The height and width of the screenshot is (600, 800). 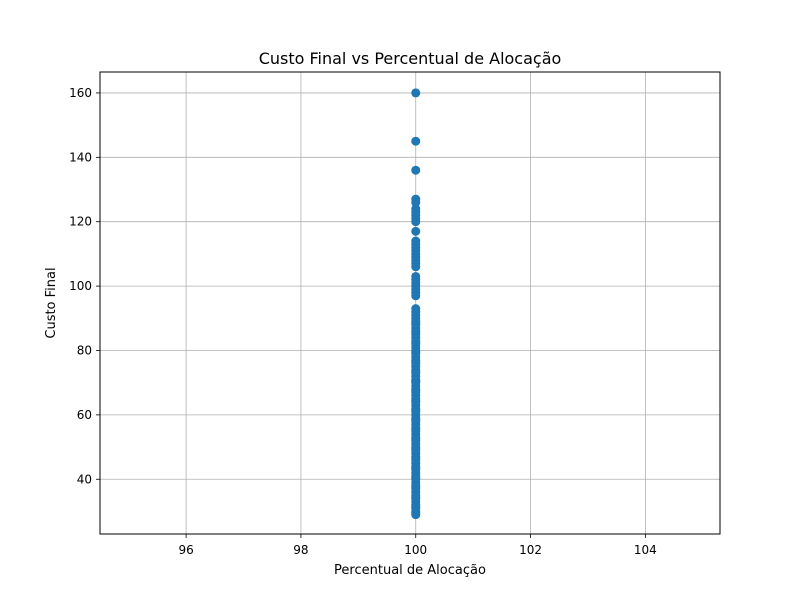 I want to click on x-tick-label: 104, so click(x=645, y=550).